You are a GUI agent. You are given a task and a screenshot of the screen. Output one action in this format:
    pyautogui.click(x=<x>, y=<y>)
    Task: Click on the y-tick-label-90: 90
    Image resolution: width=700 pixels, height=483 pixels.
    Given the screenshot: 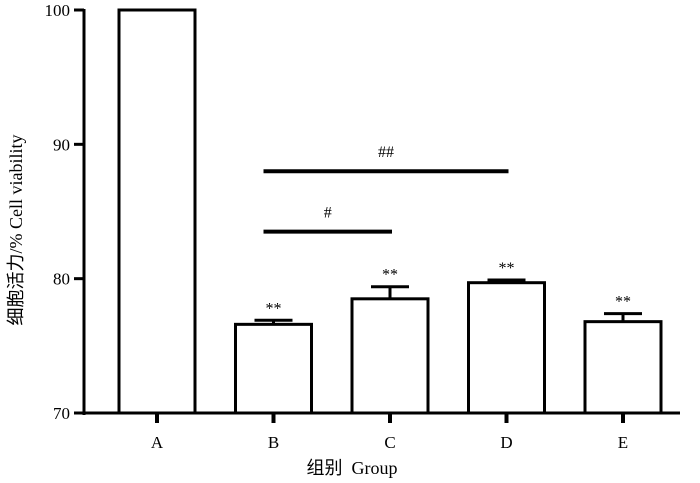 What is the action you would take?
    pyautogui.click(x=61, y=144)
    